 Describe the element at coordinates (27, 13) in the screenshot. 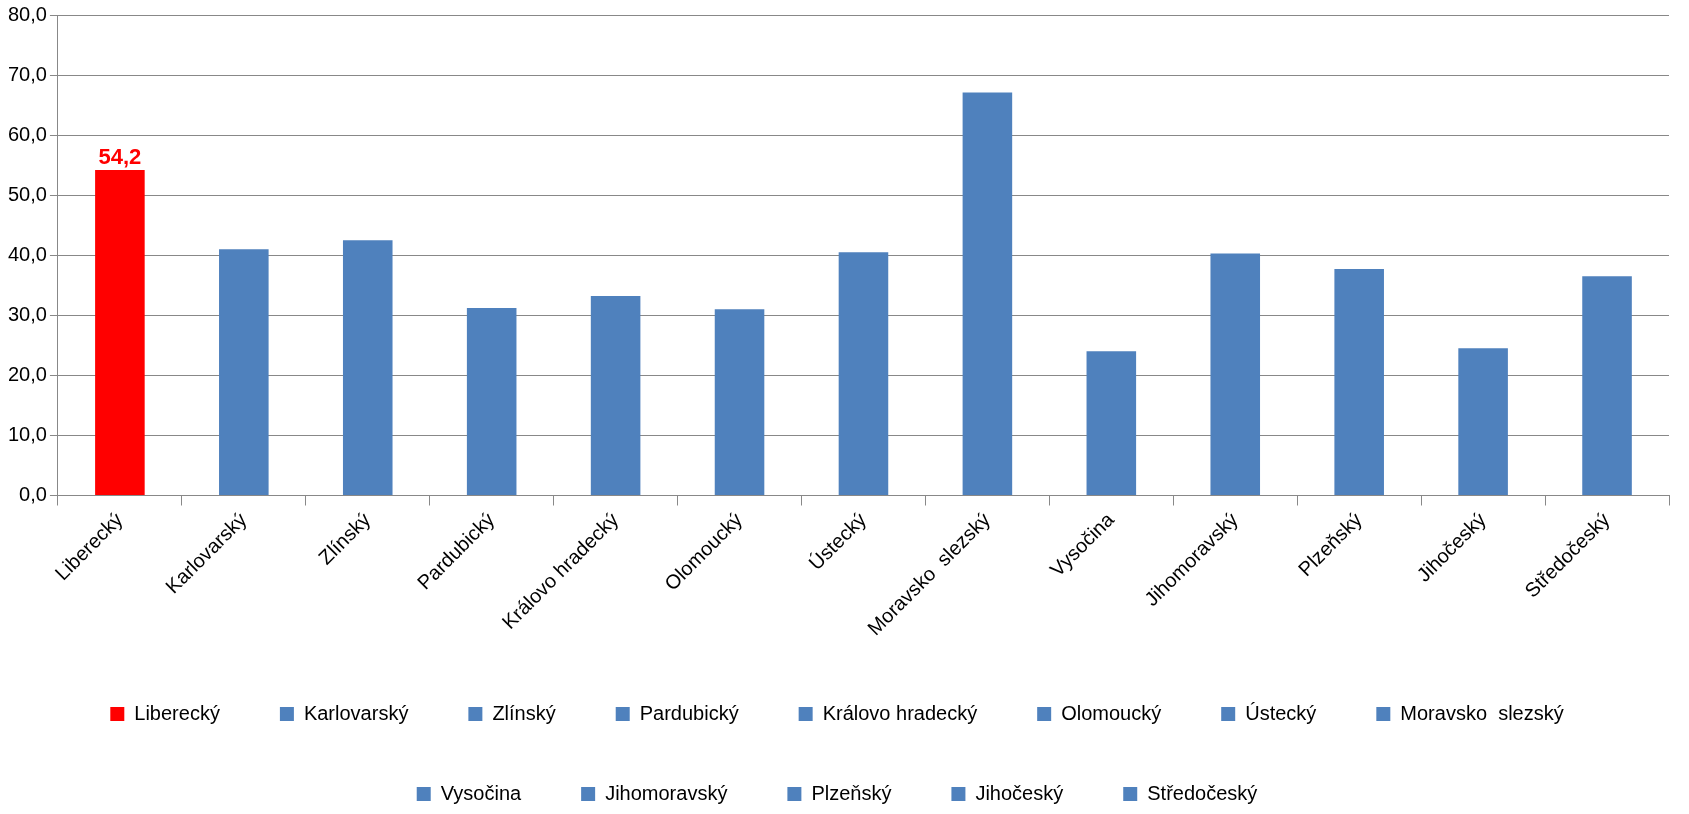

I see `y-tick-label: 80,0` at that location.